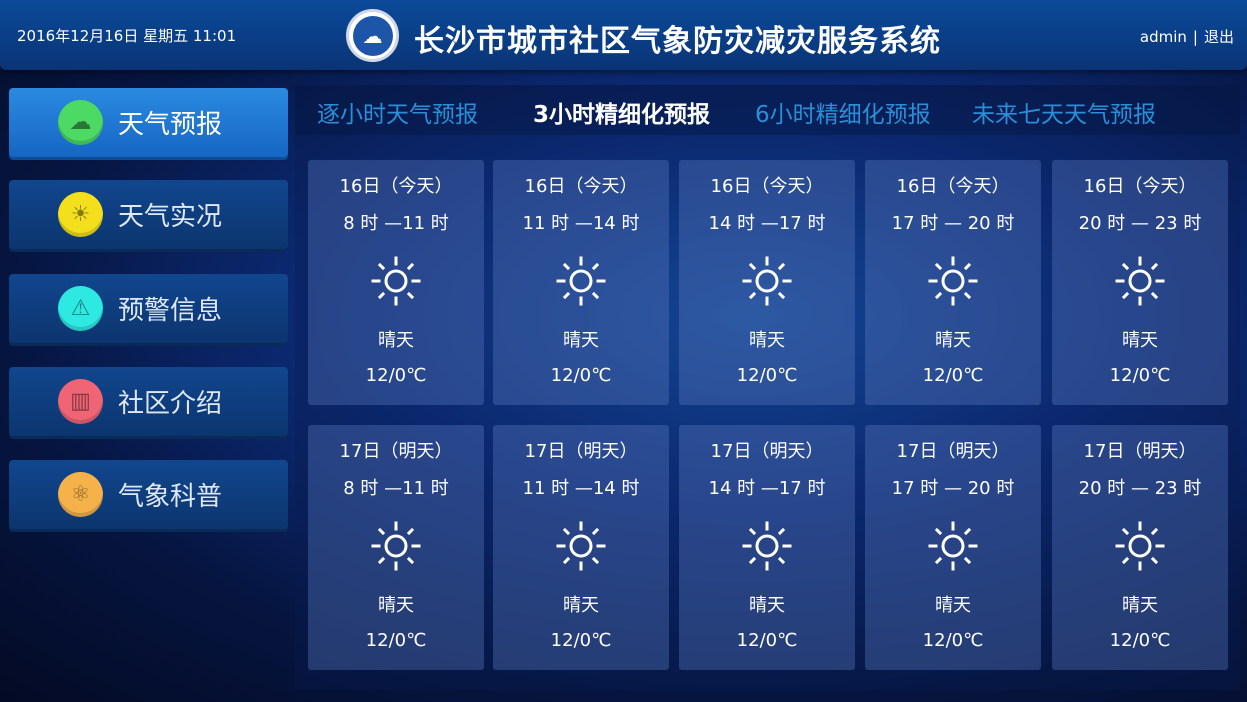 The width and height of the screenshot is (1247, 702). Describe the element at coordinates (80, 122) in the screenshot. I see `cloud-sun-icon: ☁` at that location.